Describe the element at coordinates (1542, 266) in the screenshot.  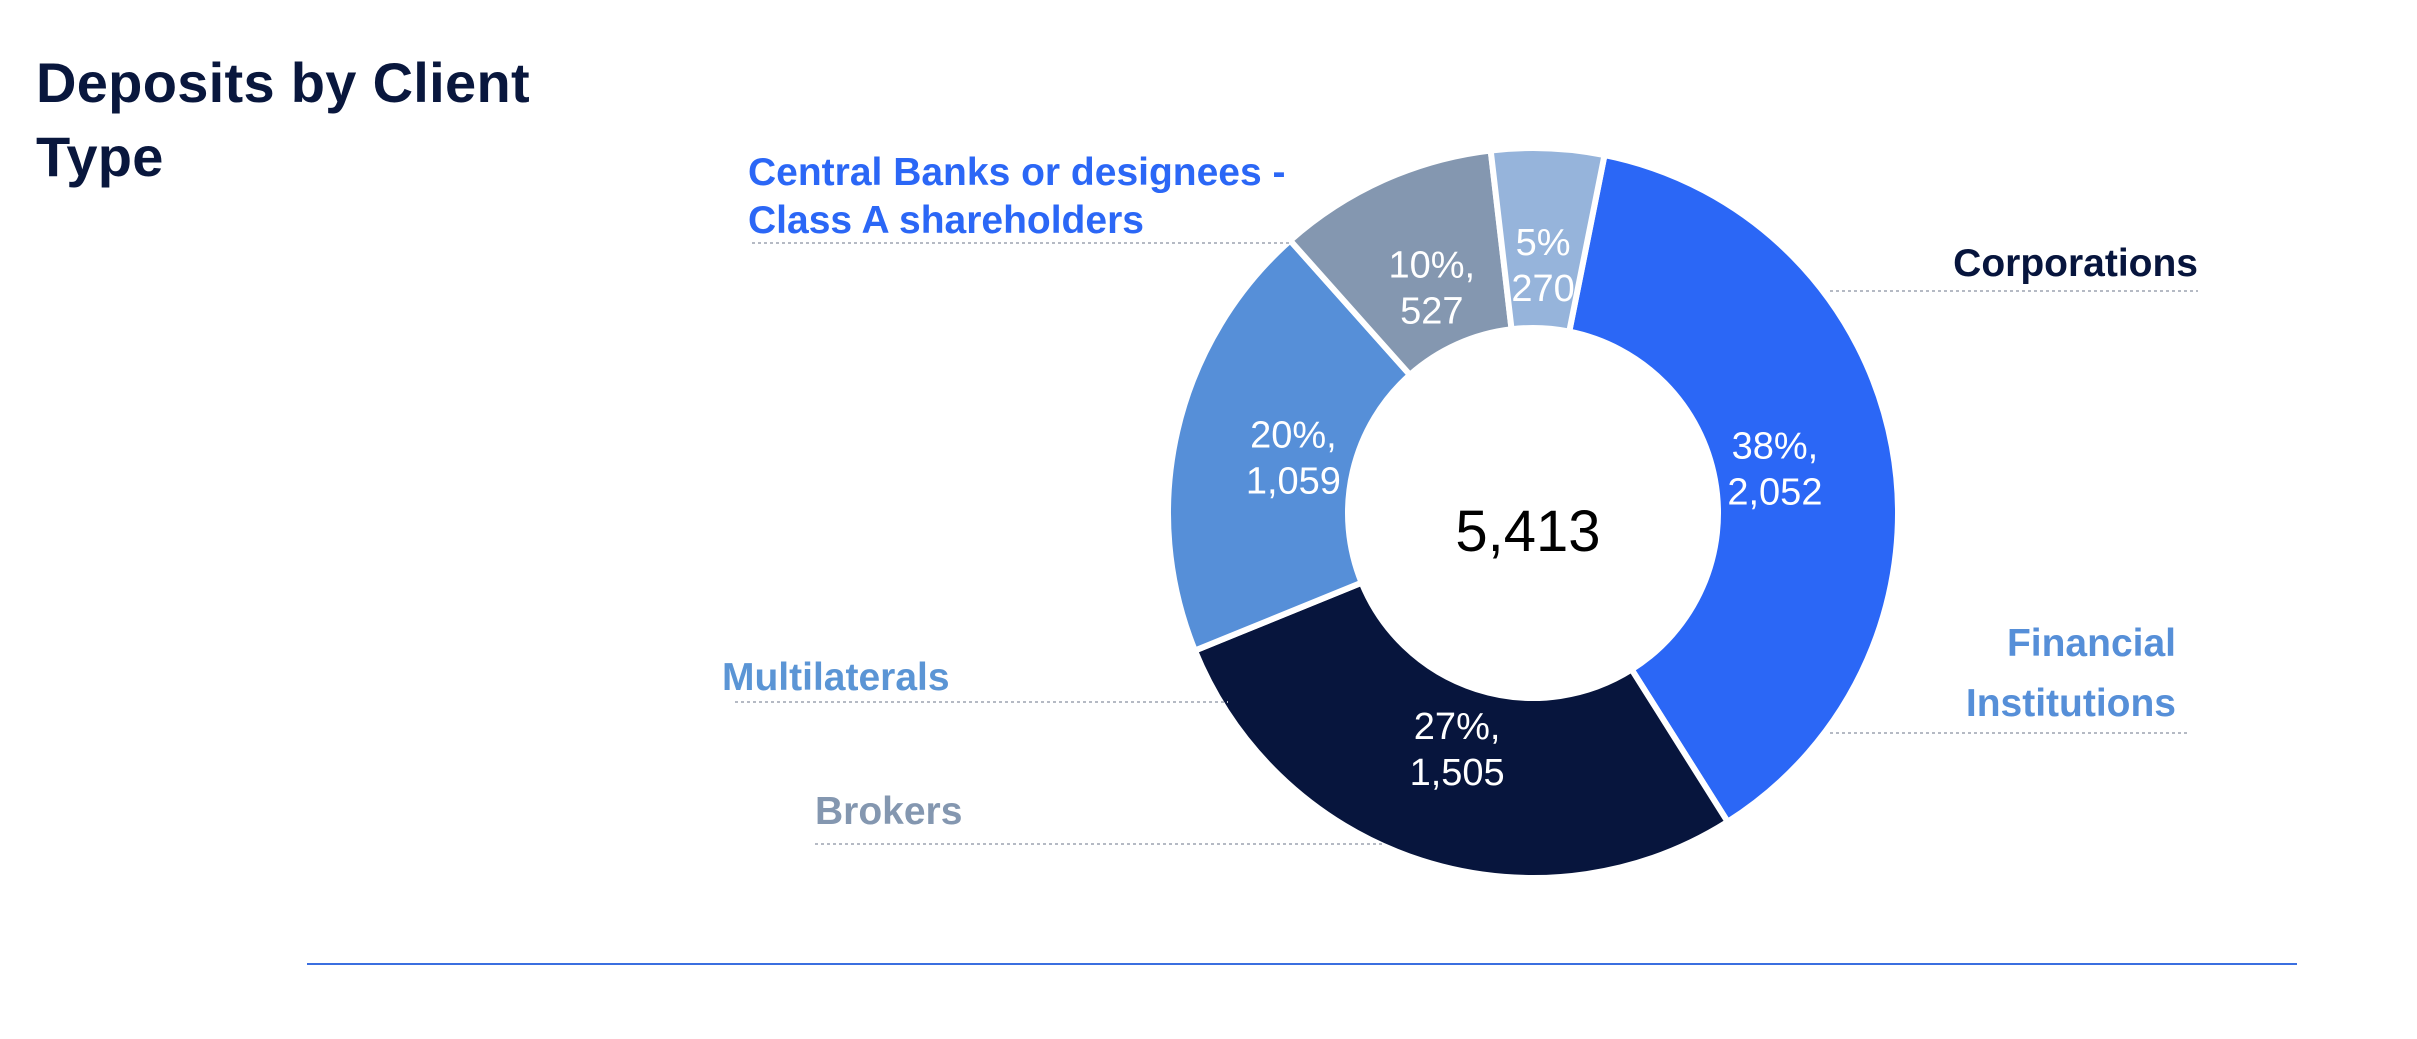
I see `slice-value-label-multilaterals: 5% 270` at that location.